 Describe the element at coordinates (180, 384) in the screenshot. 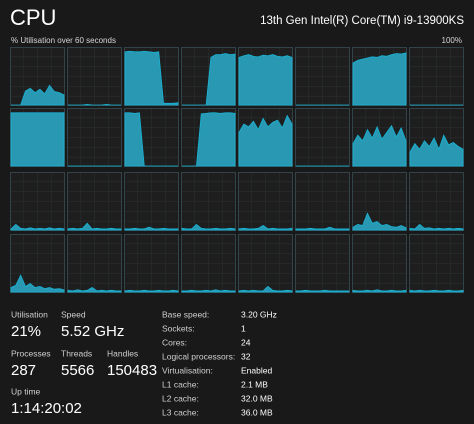

I see `spec-label: L1 cache:` at that location.